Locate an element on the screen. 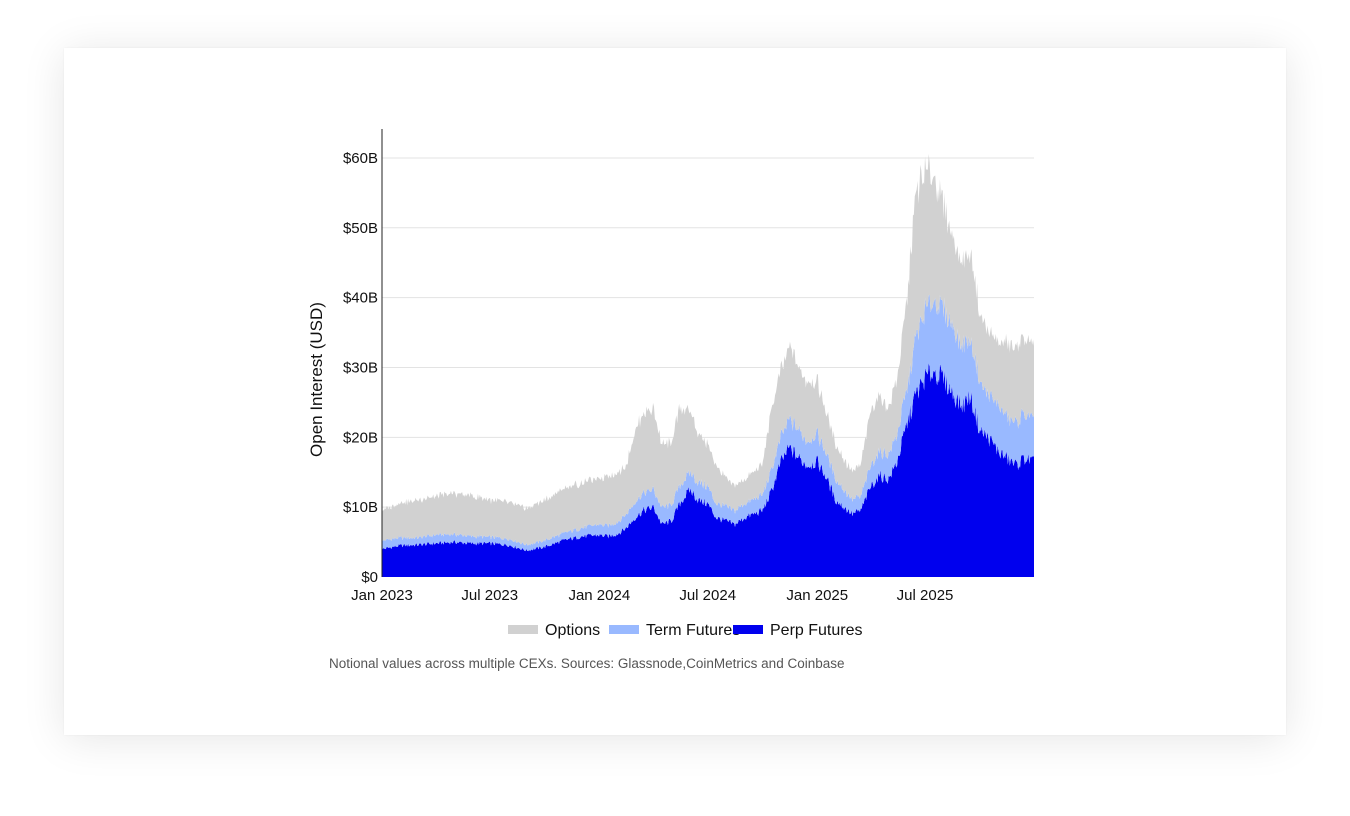  x-tick-label: Jan 2023 is located at coordinates (382, 595).